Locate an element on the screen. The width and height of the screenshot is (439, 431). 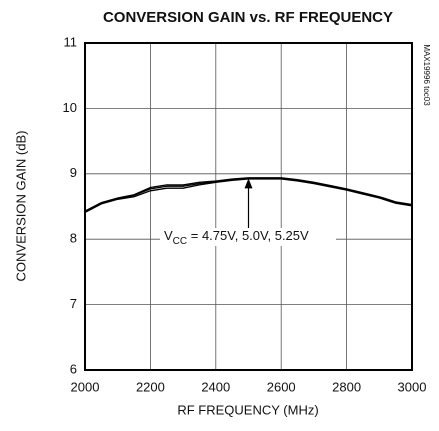
x-tick-label: 2800 is located at coordinates (346, 386).